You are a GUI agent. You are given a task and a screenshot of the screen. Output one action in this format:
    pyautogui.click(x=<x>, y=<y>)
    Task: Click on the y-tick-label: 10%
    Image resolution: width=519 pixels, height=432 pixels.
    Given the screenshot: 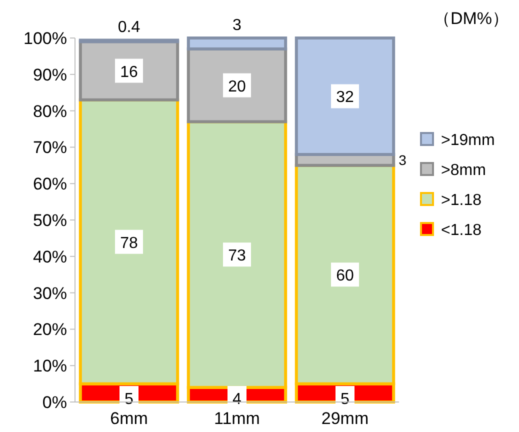 What is the action you would take?
    pyautogui.click(x=49, y=366)
    